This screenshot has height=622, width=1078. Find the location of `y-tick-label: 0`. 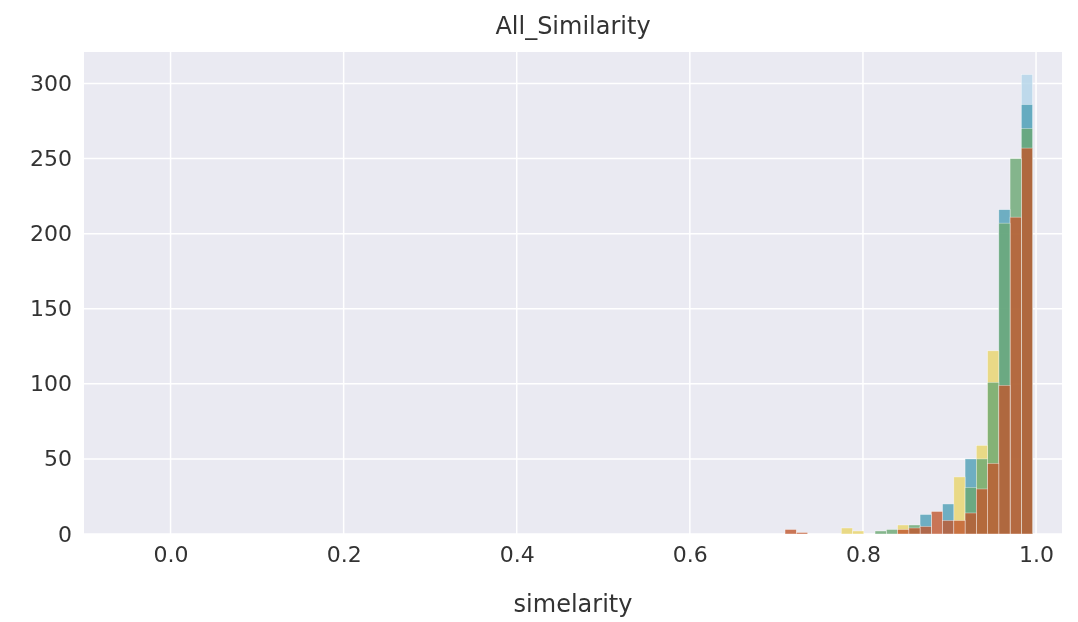

y-tick-label: 0 is located at coordinates (65, 534).